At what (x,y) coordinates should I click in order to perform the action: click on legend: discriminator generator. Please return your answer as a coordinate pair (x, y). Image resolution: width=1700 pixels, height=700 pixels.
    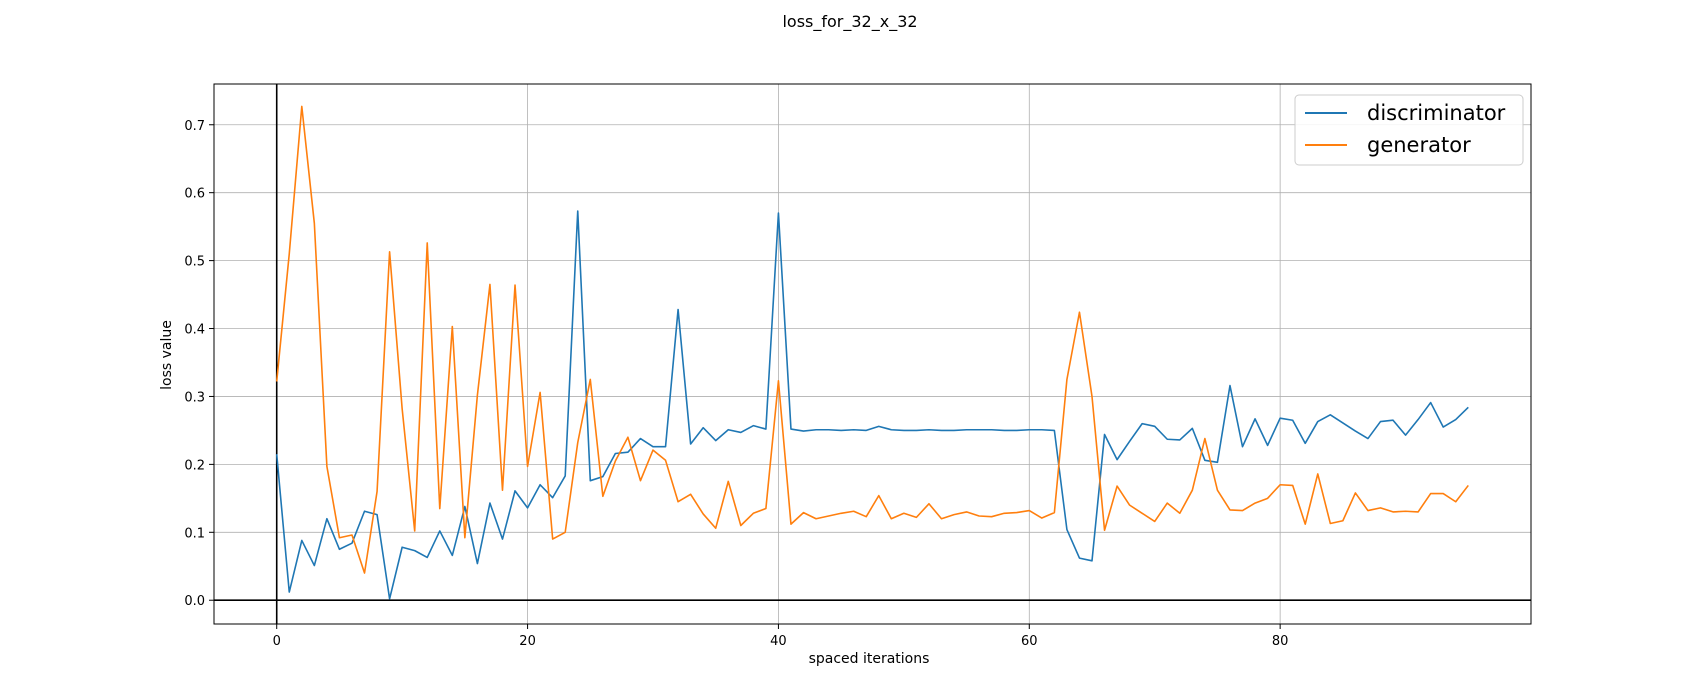
    Looking at the image, I should click on (1409, 130).